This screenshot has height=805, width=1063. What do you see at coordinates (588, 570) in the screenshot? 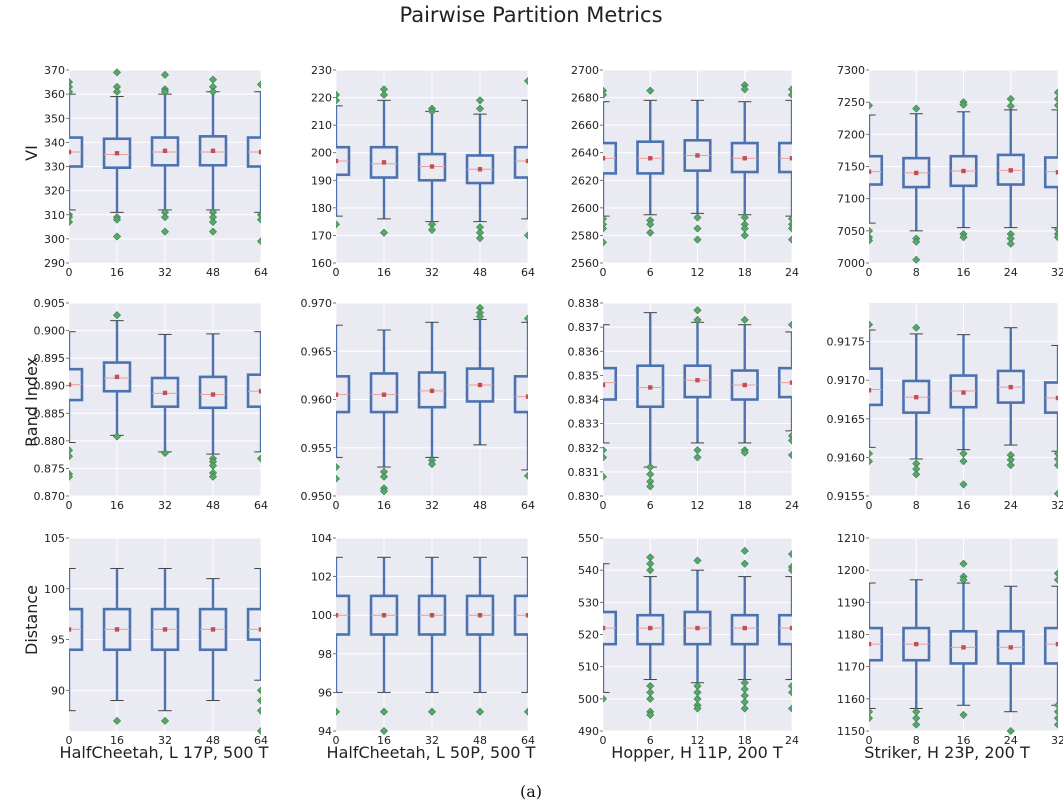
I see `y-tick-label: 540` at bounding box center [588, 570].